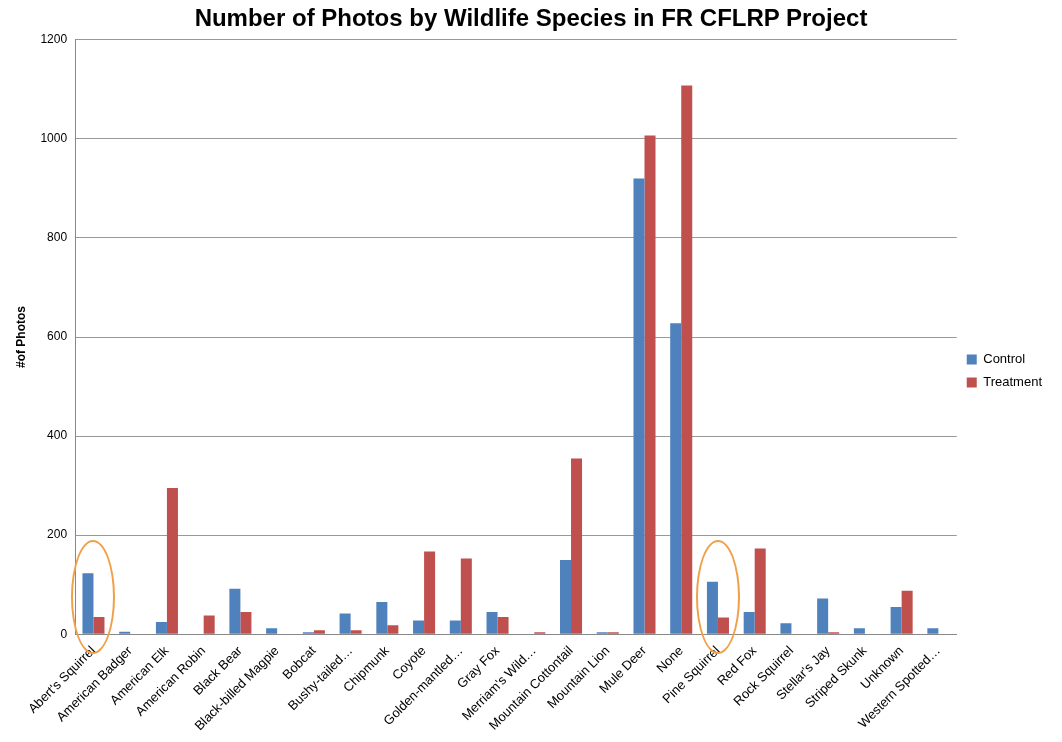 This screenshot has width=1062, height=742. What do you see at coordinates (57, 534) in the screenshot?
I see `y-tick-label: 200` at bounding box center [57, 534].